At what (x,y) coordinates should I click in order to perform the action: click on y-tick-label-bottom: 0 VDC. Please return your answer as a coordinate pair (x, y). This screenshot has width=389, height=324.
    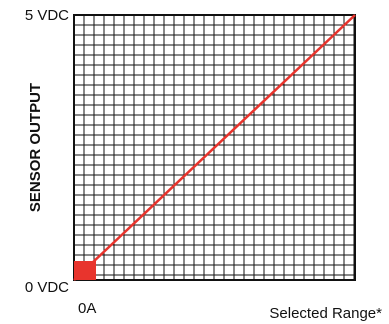
    Looking at the image, I should click on (47, 287).